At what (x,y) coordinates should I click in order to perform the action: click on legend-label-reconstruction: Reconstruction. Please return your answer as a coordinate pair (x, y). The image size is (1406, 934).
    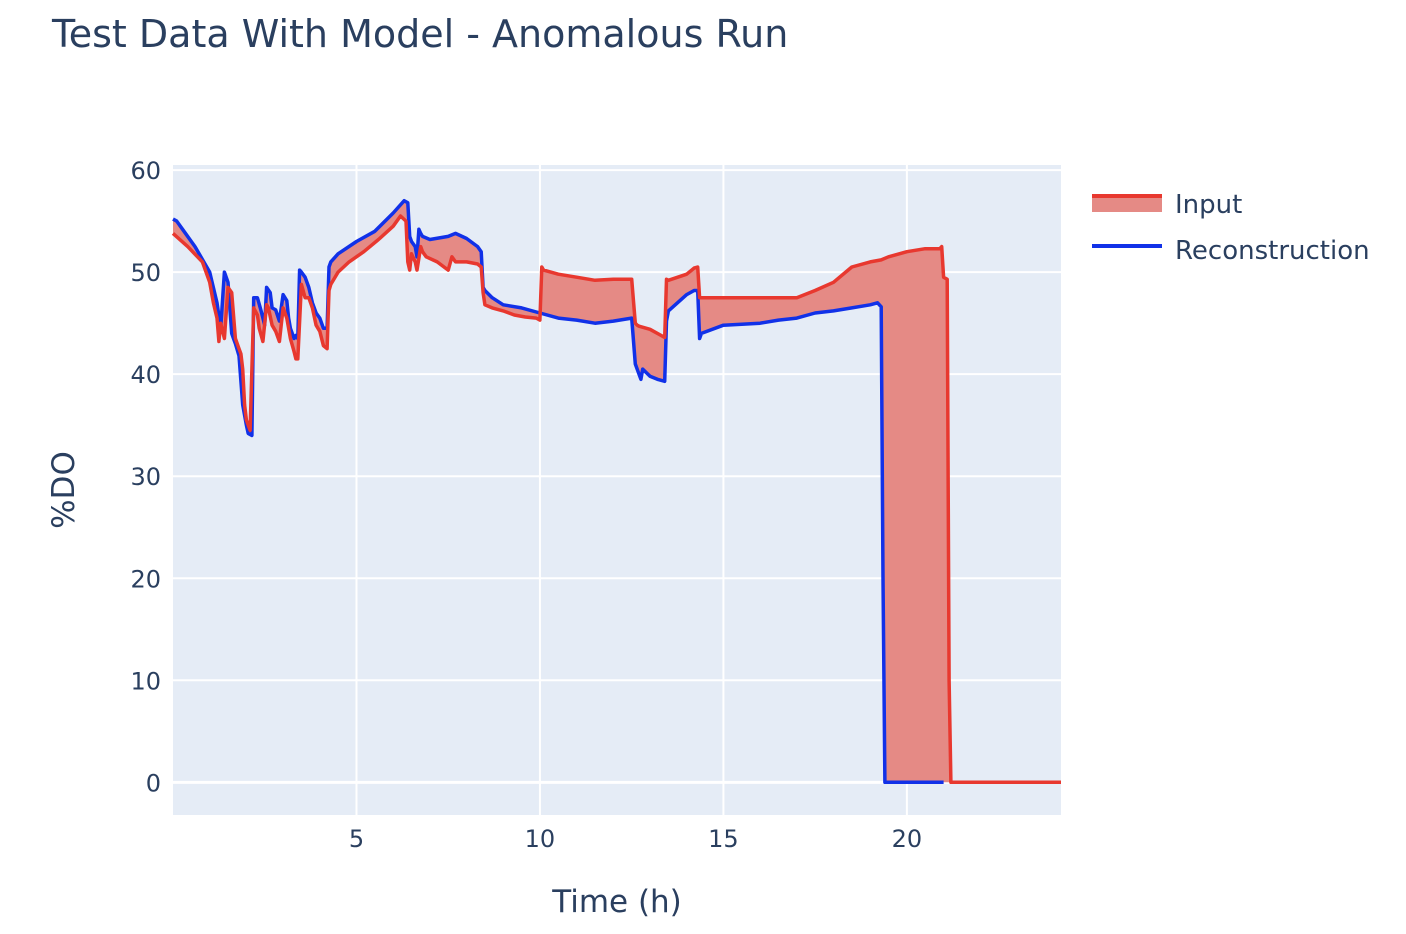
    Looking at the image, I should click on (1272, 251).